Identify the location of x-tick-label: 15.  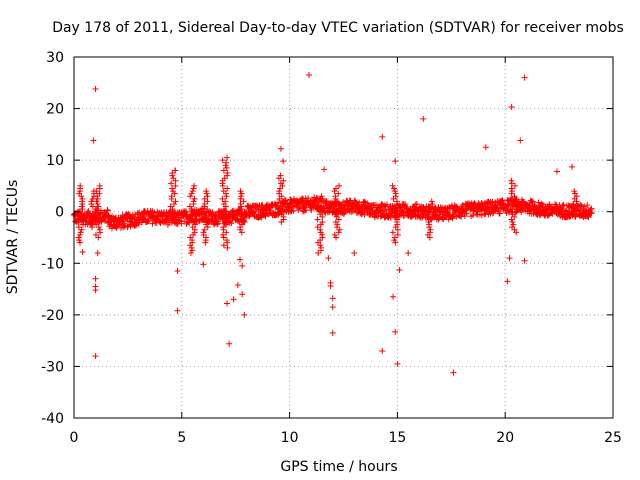
(397, 438).